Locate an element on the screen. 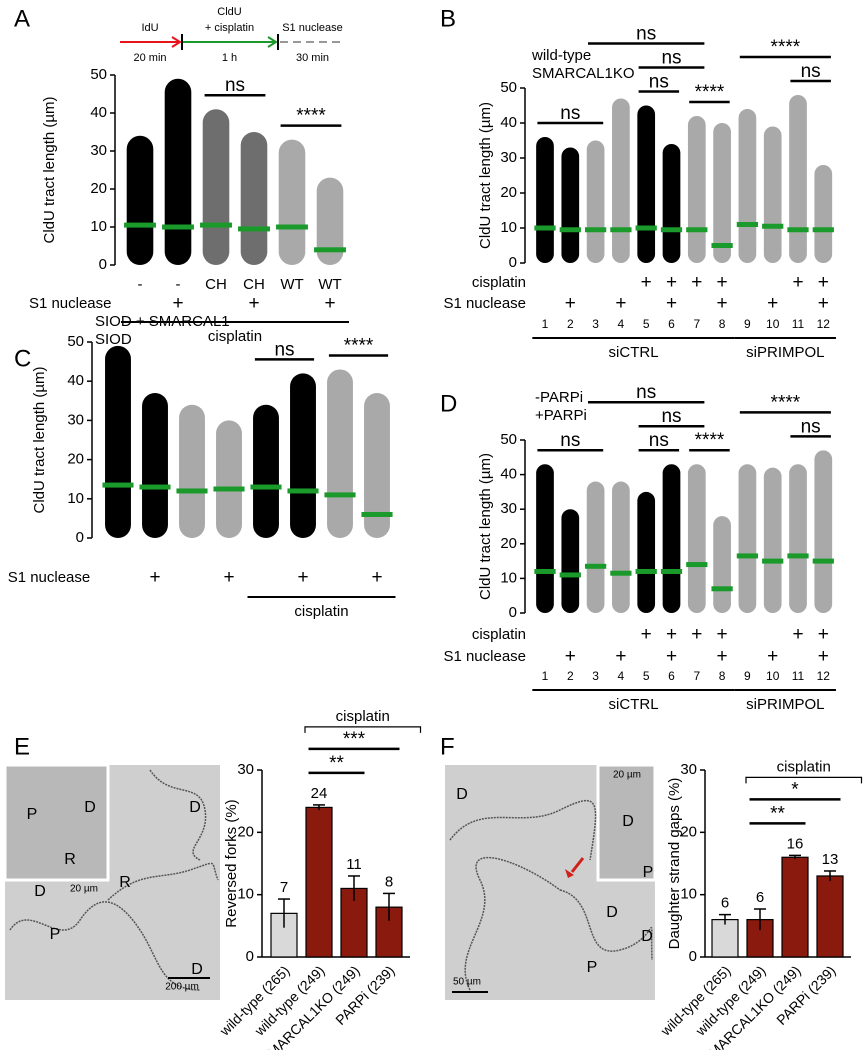 This screenshot has width=868, height=1050. panel-letter: A is located at coordinates (22, 18).